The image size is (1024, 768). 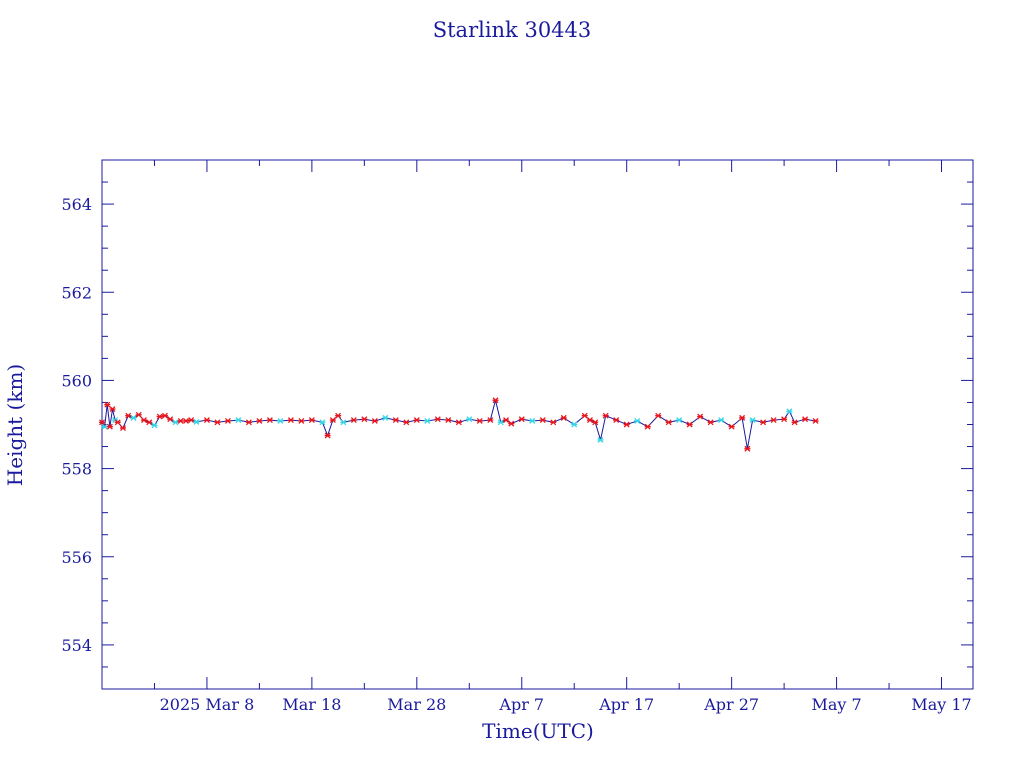 What do you see at coordinates (311, 704) in the screenshot?
I see `x-tick-label: Mar 18` at bounding box center [311, 704].